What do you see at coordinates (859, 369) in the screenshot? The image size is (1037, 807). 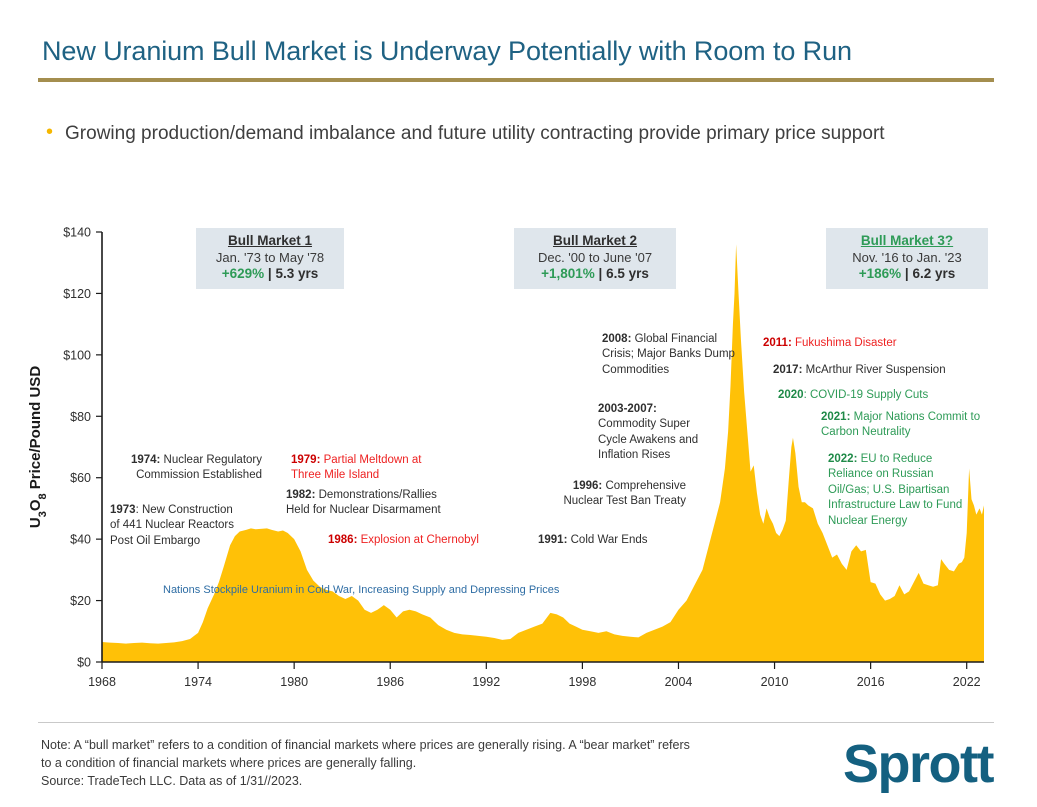 I see `annotation-2017: 2017: McArthur River Suspension` at bounding box center [859, 369].